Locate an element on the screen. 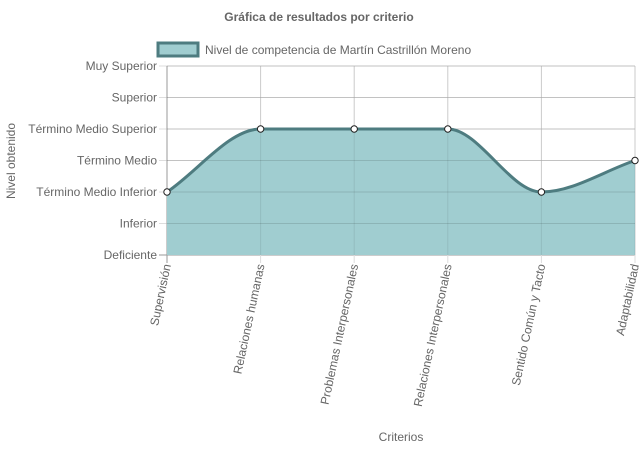 The width and height of the screenshot is (639, 449). y-tick-label: Inferior is located at coordinates (138, 224).